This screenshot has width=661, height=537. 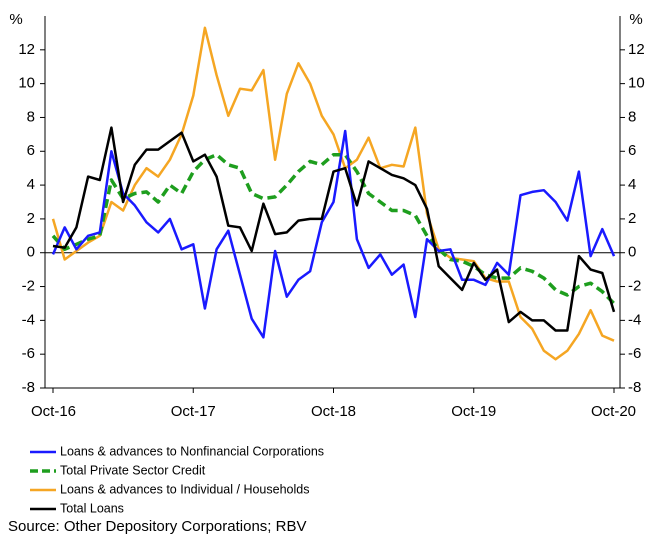 What do you see at coordinates (634, 387) in the screenshot?
I see `y2-tick-label: -8` at bounding box center [634, 387].